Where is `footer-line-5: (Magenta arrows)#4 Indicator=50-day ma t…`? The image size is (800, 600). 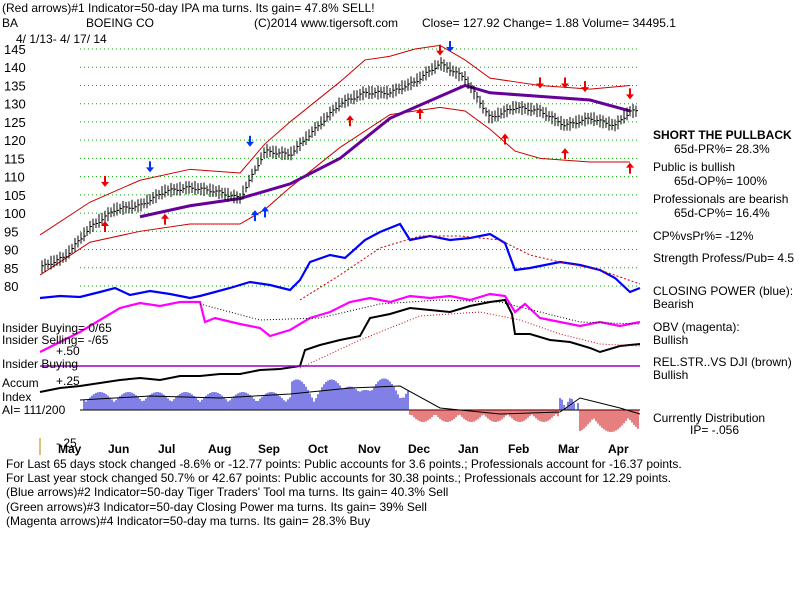 footer-line-5: (Magenta arrows)#4 Indicator=50-day ma t… is located at coordinates (188, 521).